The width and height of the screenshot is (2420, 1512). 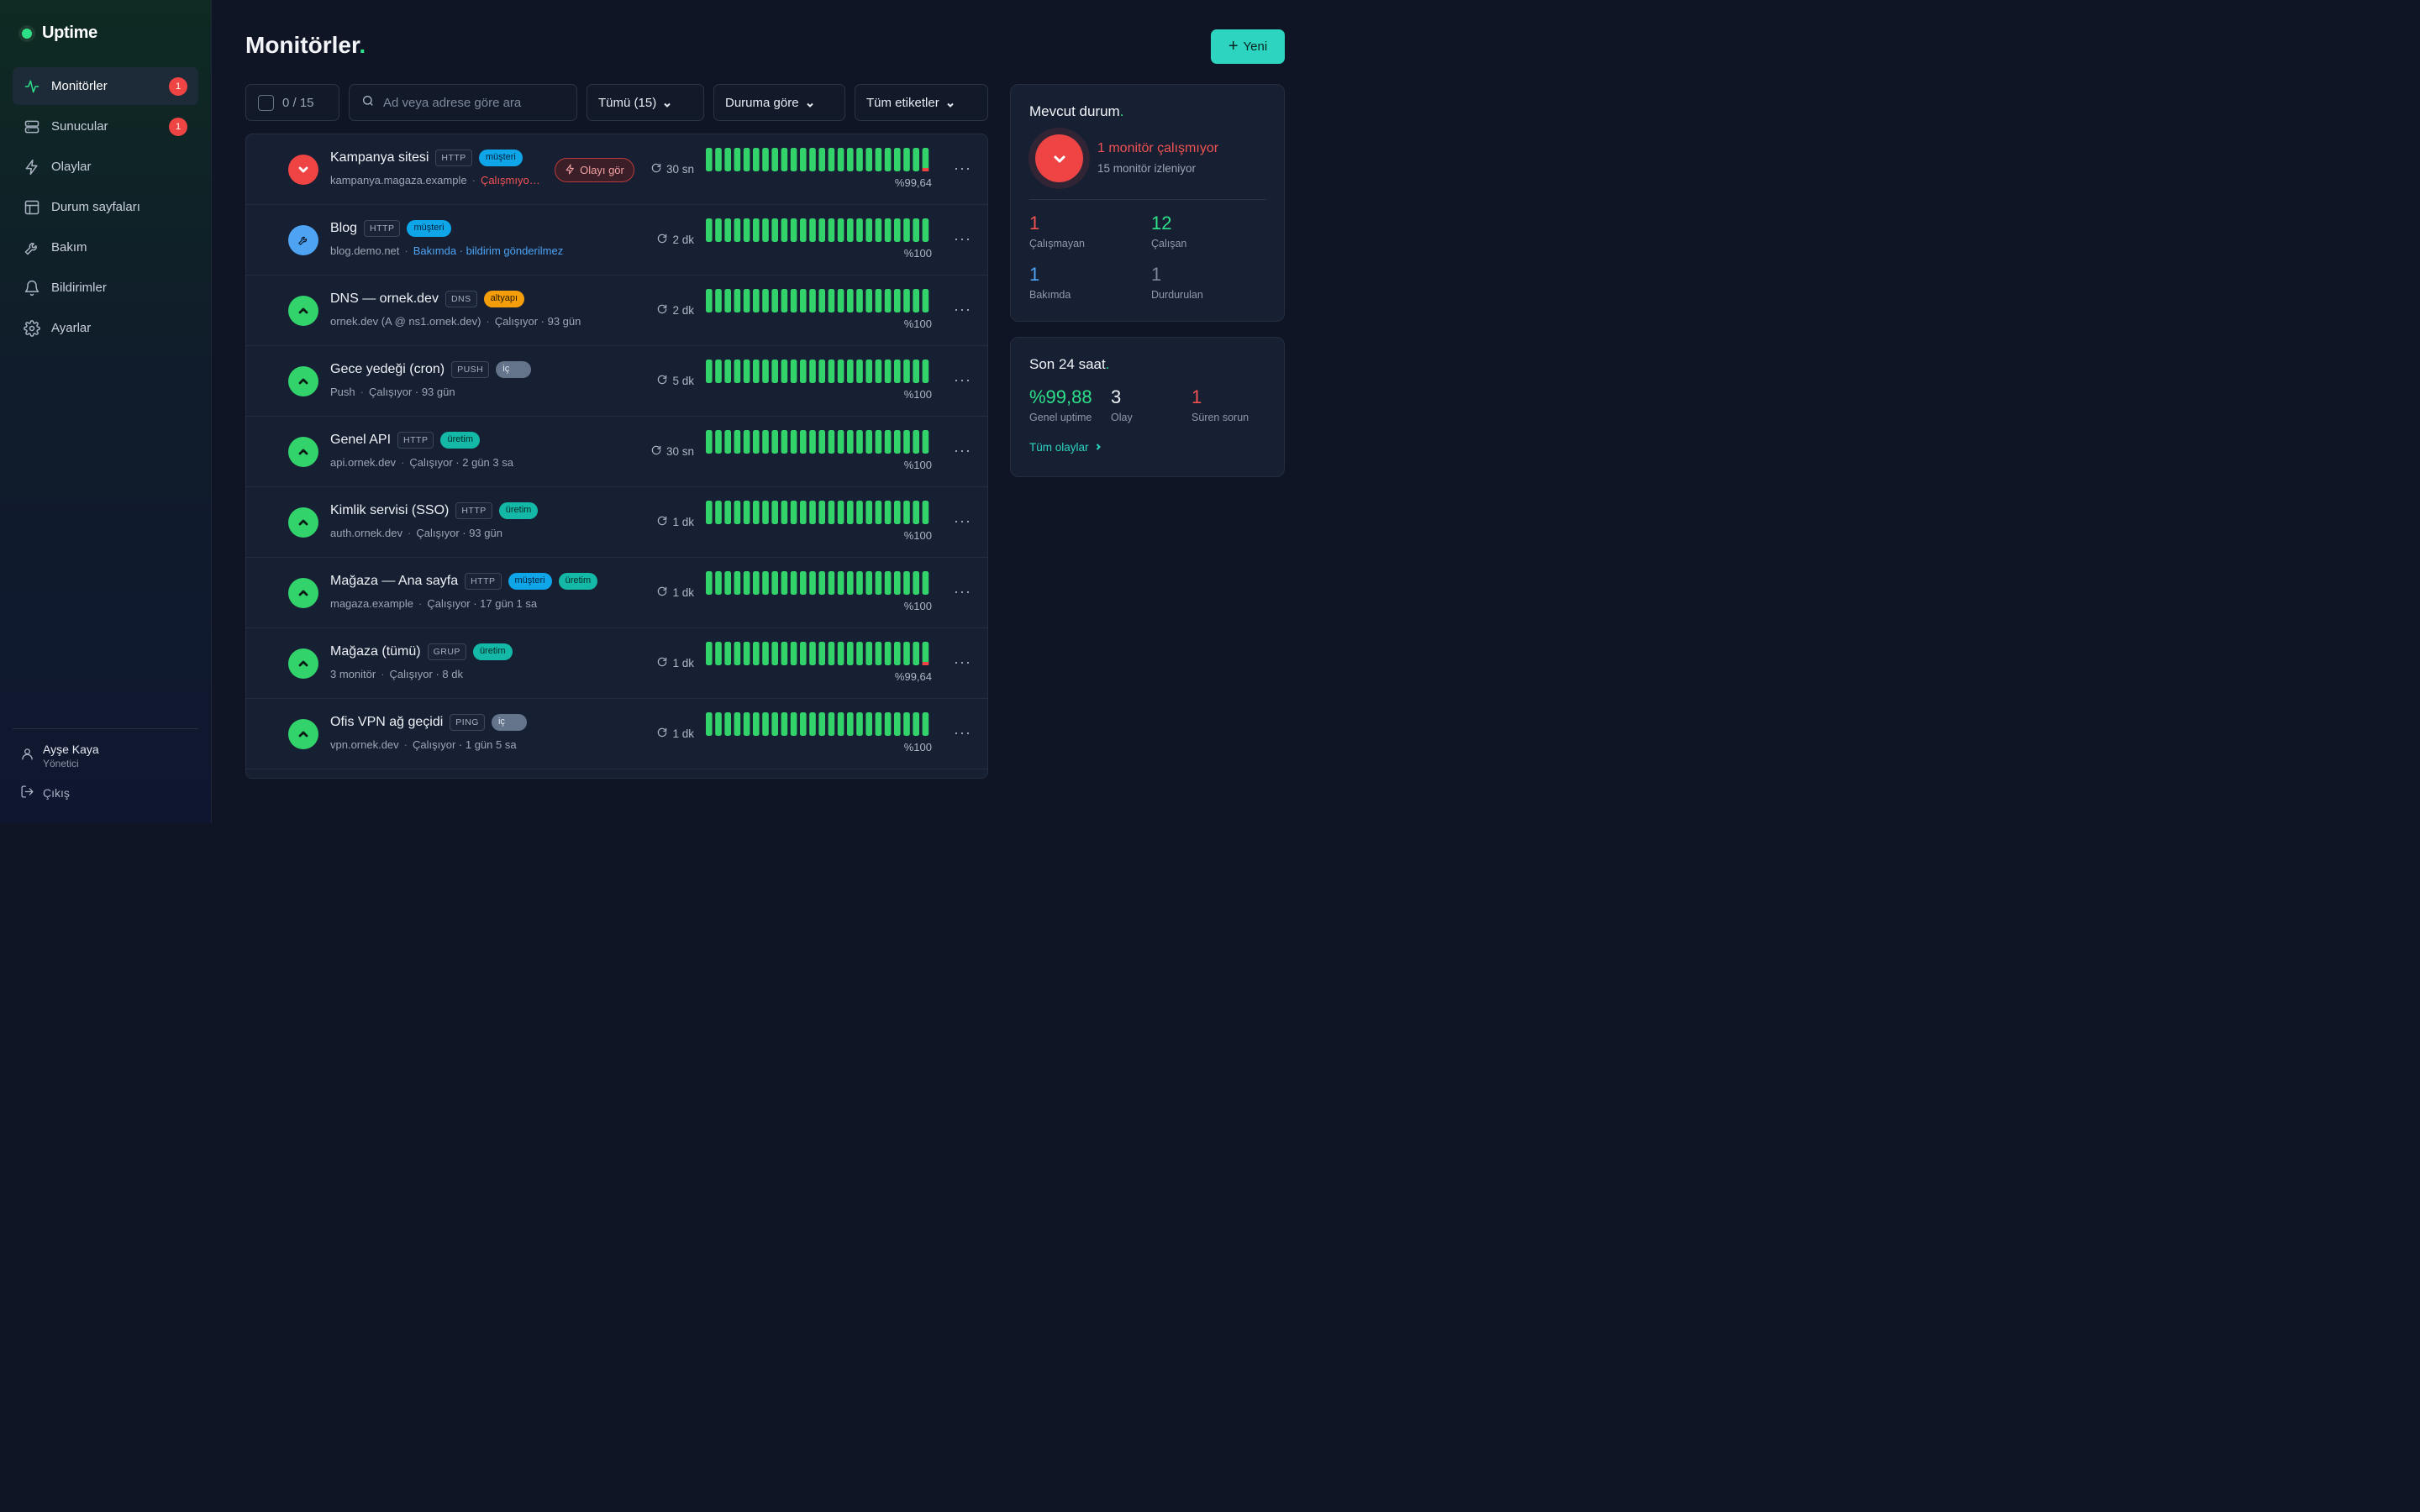 I want to click on sidebar-item-monitors: Monitörler 1, so click(x=105, y=86).